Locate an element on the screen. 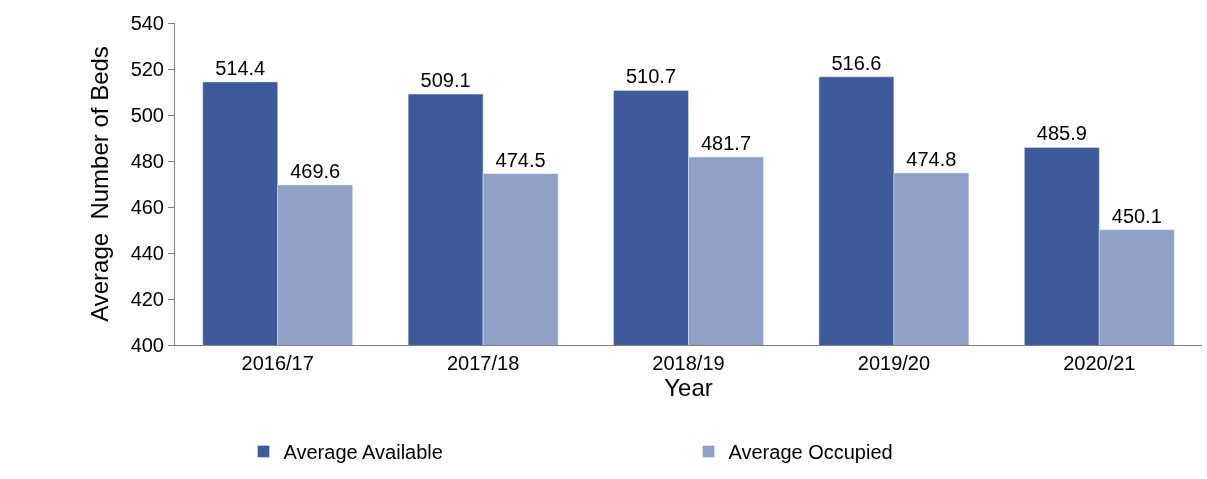 Image resolution: width=1207 pixels, height=479 pixels. y-tick-label: 420 is located at coordinates (147, 299).